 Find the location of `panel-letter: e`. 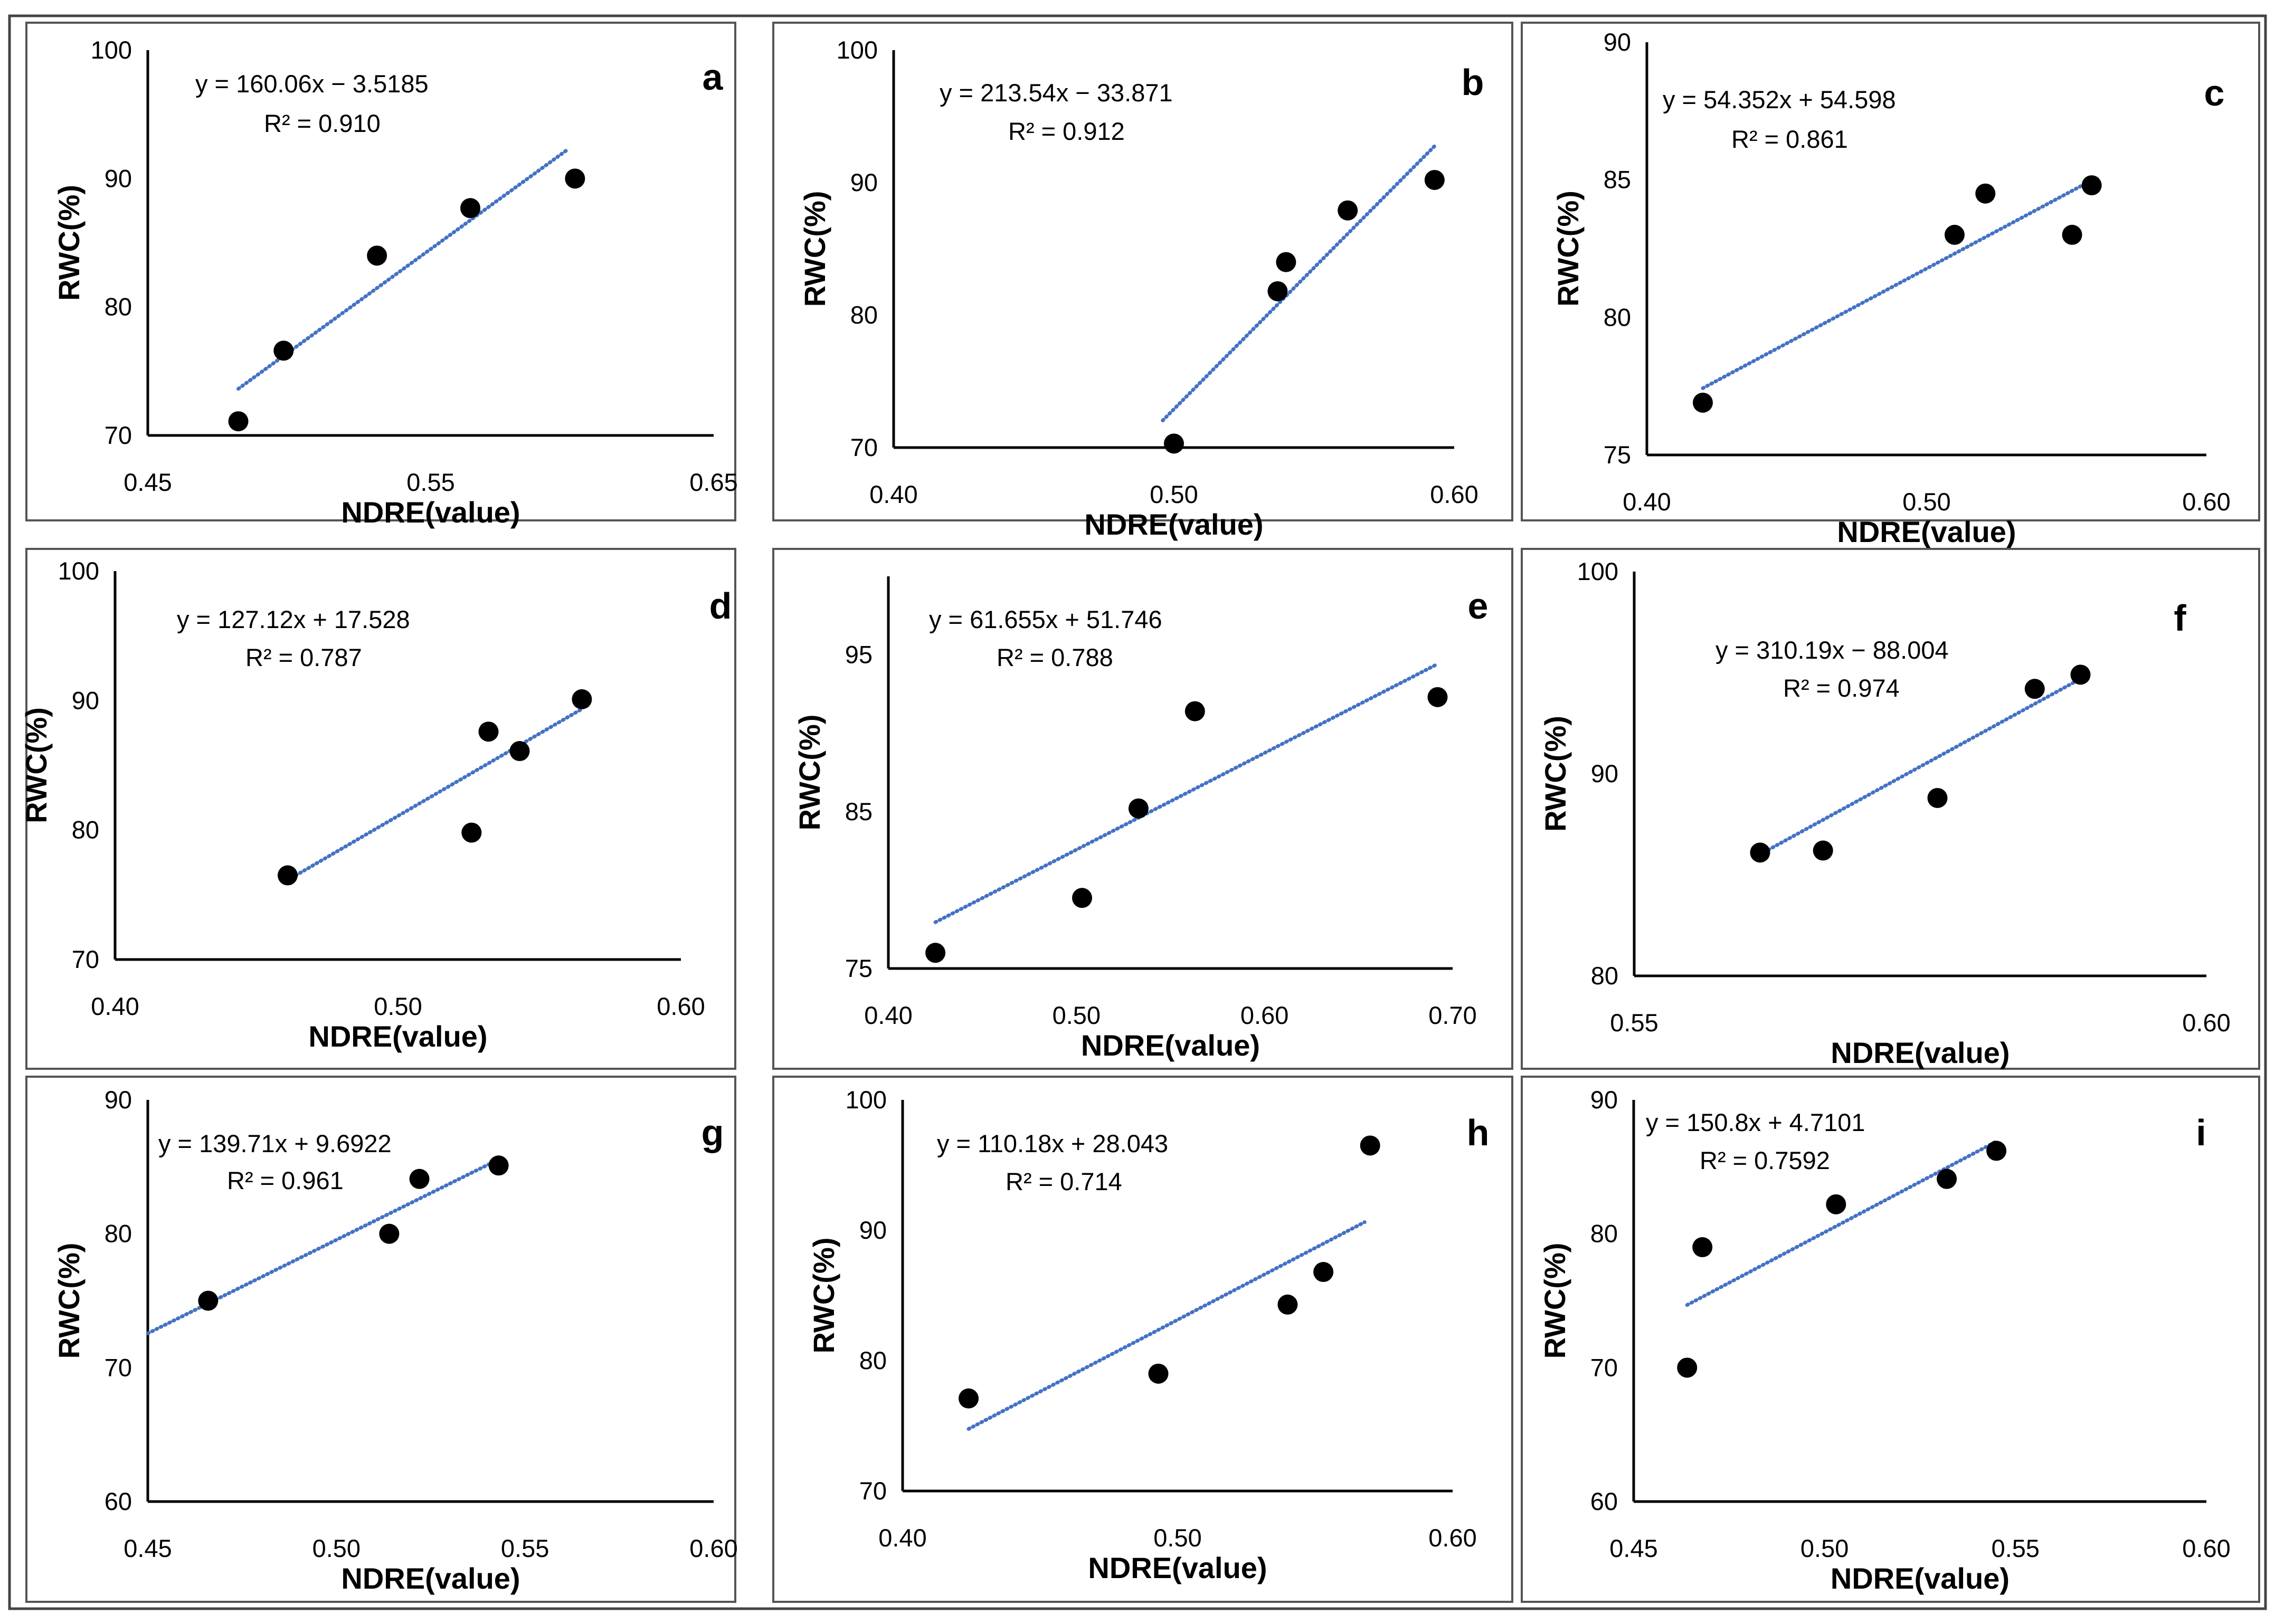

panel-letter: e is located at coordinates (1479, 605).